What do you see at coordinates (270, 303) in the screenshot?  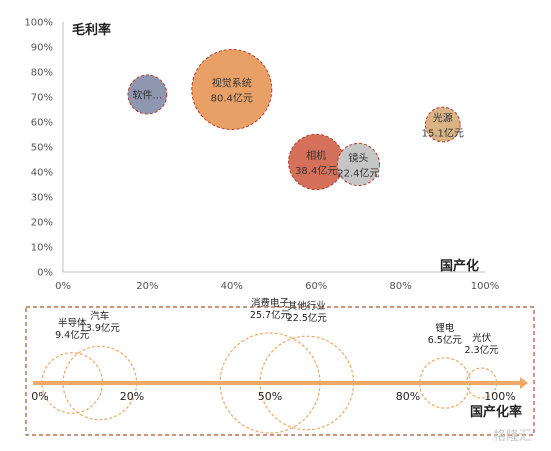 I see `timeline-bubble-name: 消费电子` at bounding box center [270, 303].